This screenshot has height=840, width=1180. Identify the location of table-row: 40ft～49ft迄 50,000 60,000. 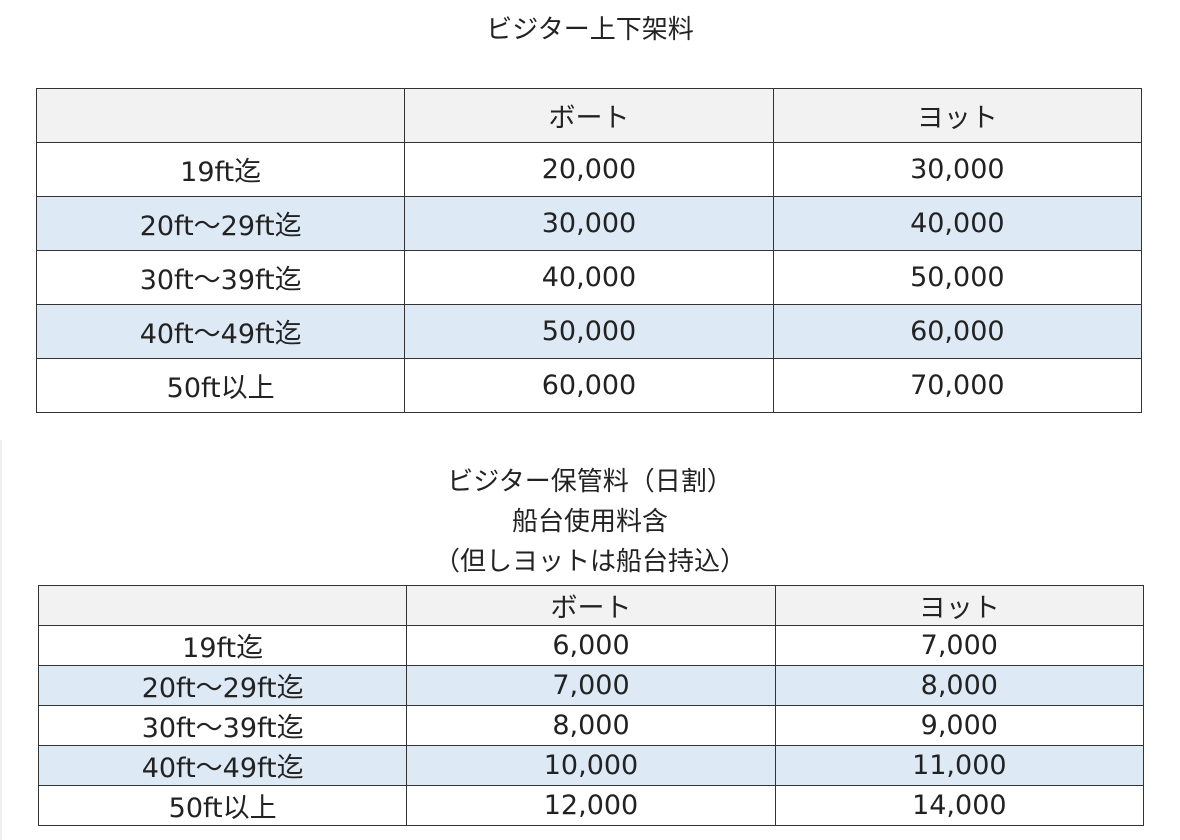
(589, 331).